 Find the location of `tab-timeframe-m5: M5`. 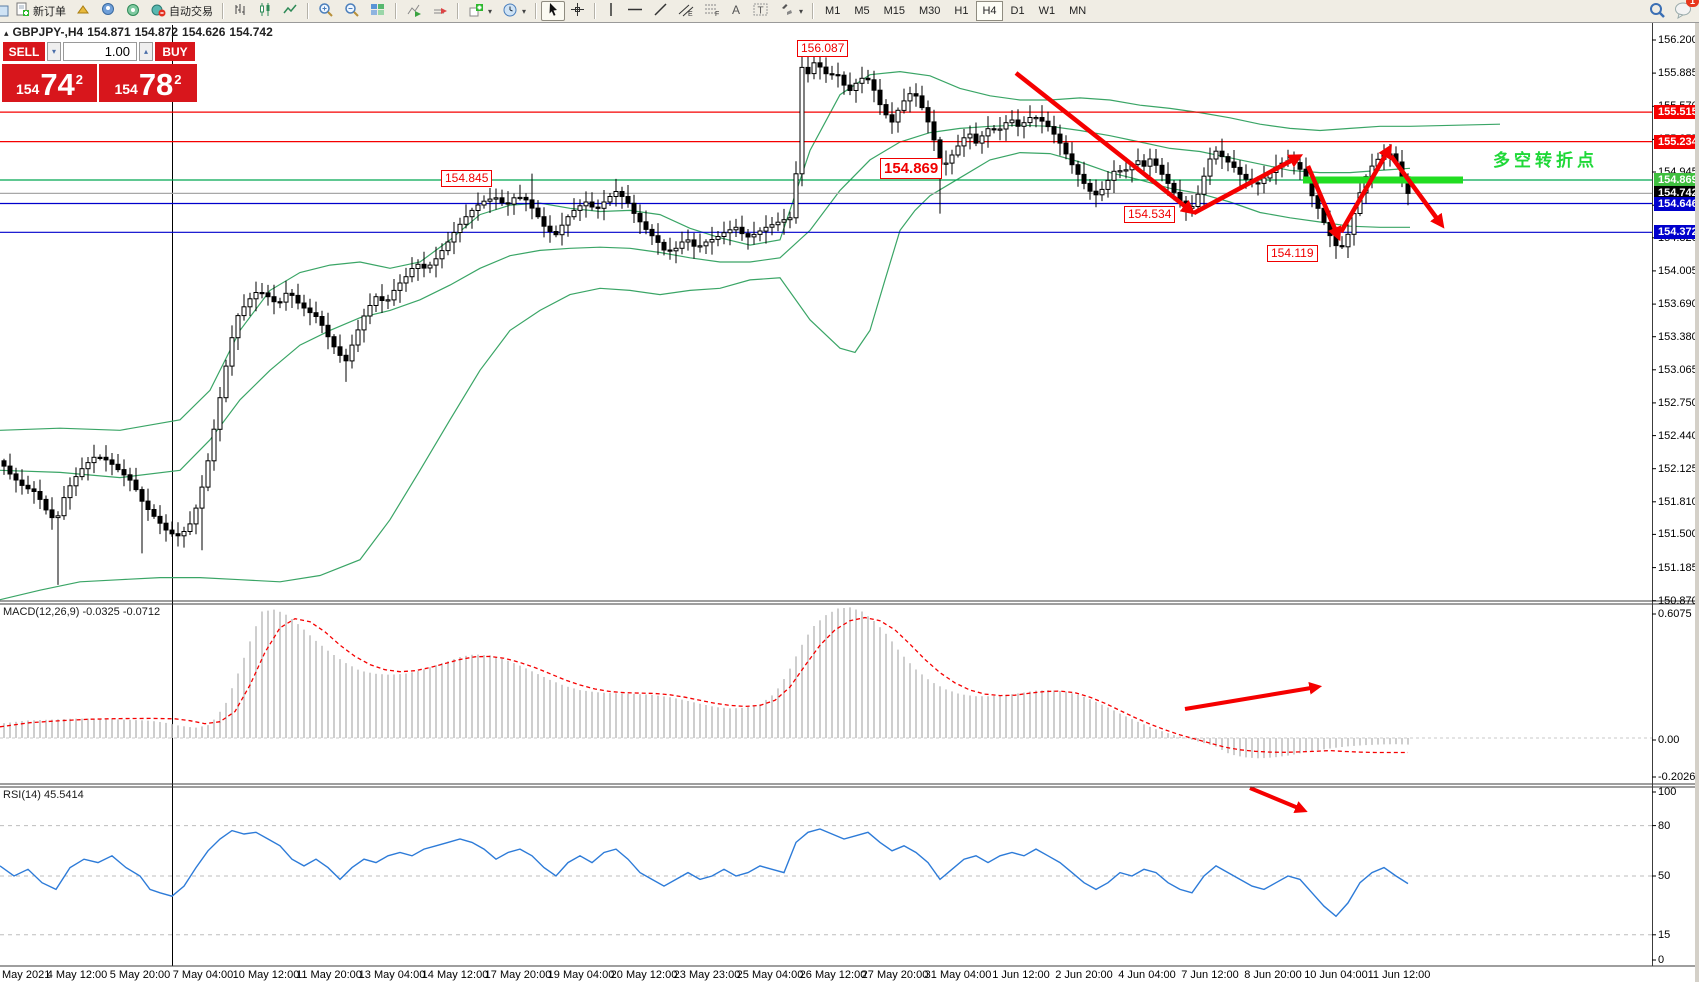

tab-timeframe-m5: M5 is located at coordinates (862, 11).